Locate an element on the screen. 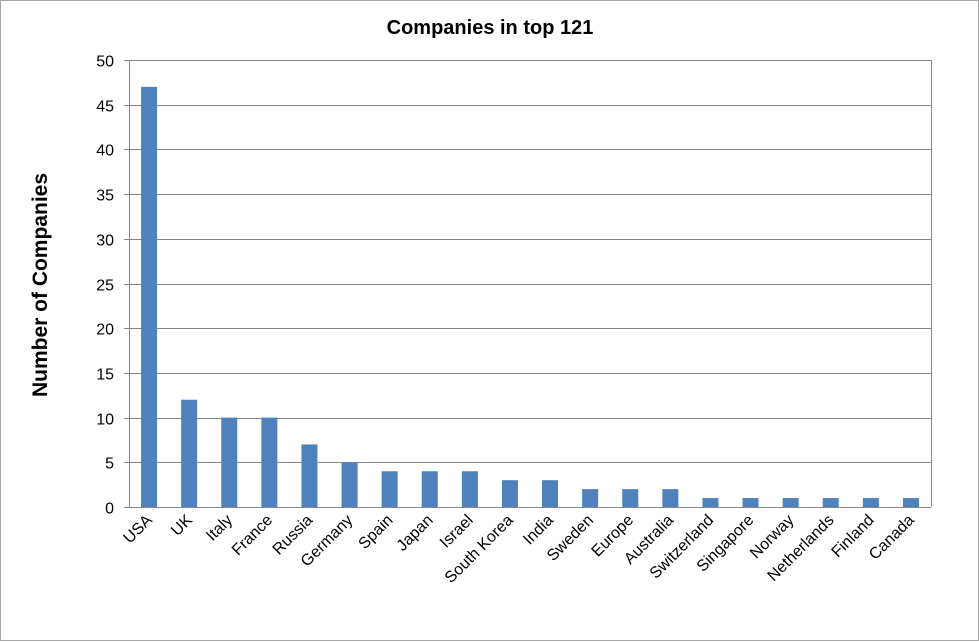 This screenshot has height=642, width=979. x-tick-label: France is located at coordinates (252, 535).